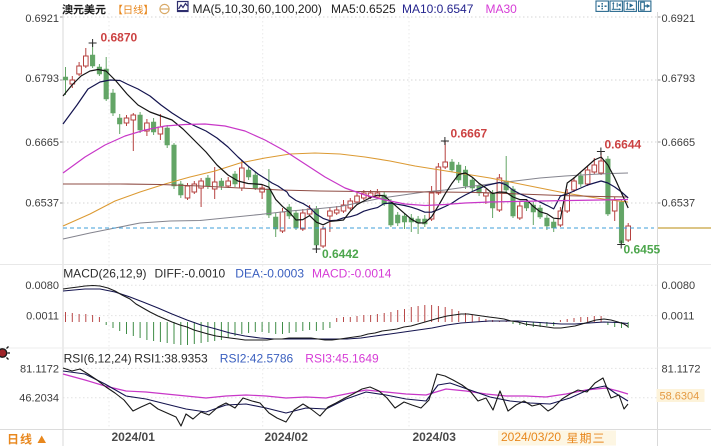  What do you see at coordinates (257, 9) in the screenshot?
I see `svg-text: MA(5,10,30,60,100,200)` at bounding box center [257, 9].